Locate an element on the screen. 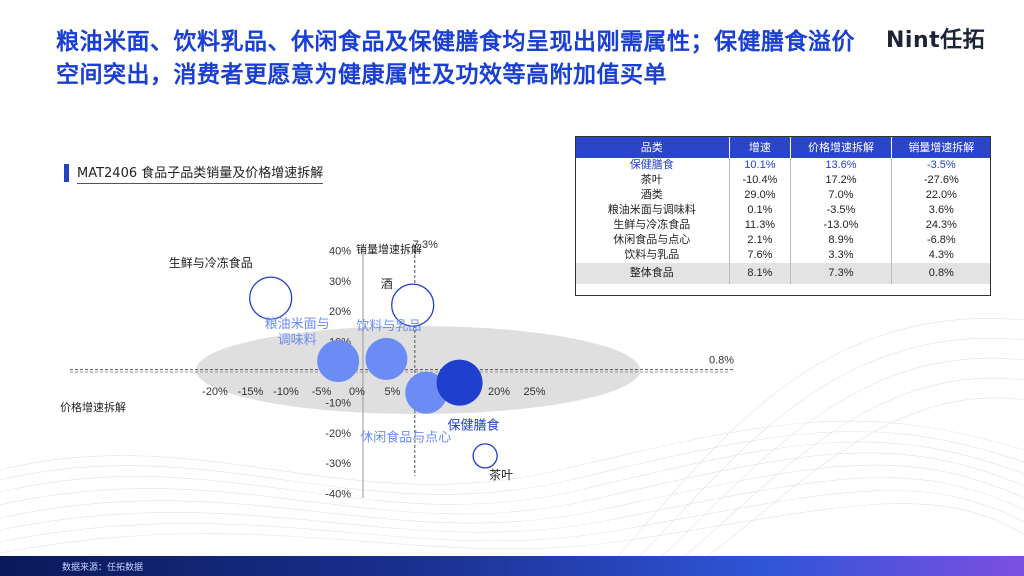 The width and height of the screenshot is (1024, 576). table-header-cell: 销量增速拆解 is located at coordinates (941, 147).